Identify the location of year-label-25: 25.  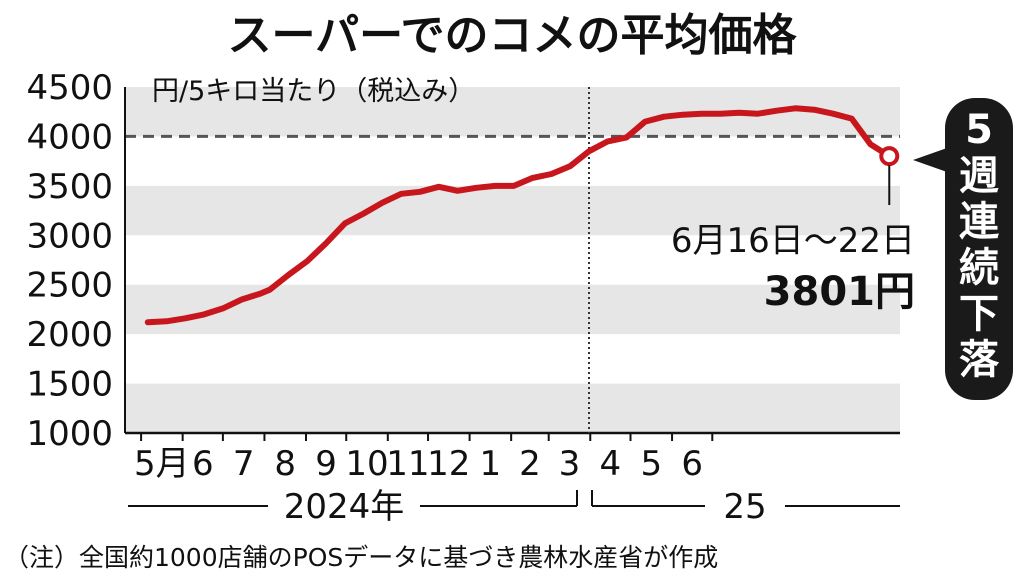
(744, 507).